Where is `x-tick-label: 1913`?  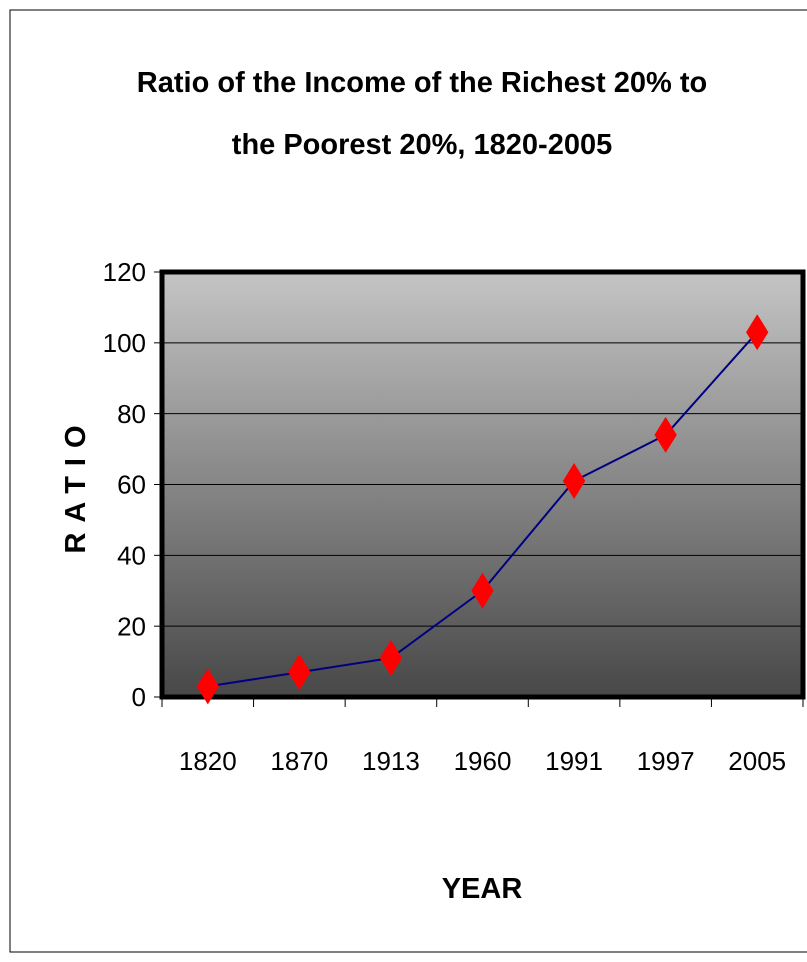
x-tick-label: 1913 is located at coordinates (391, 761).